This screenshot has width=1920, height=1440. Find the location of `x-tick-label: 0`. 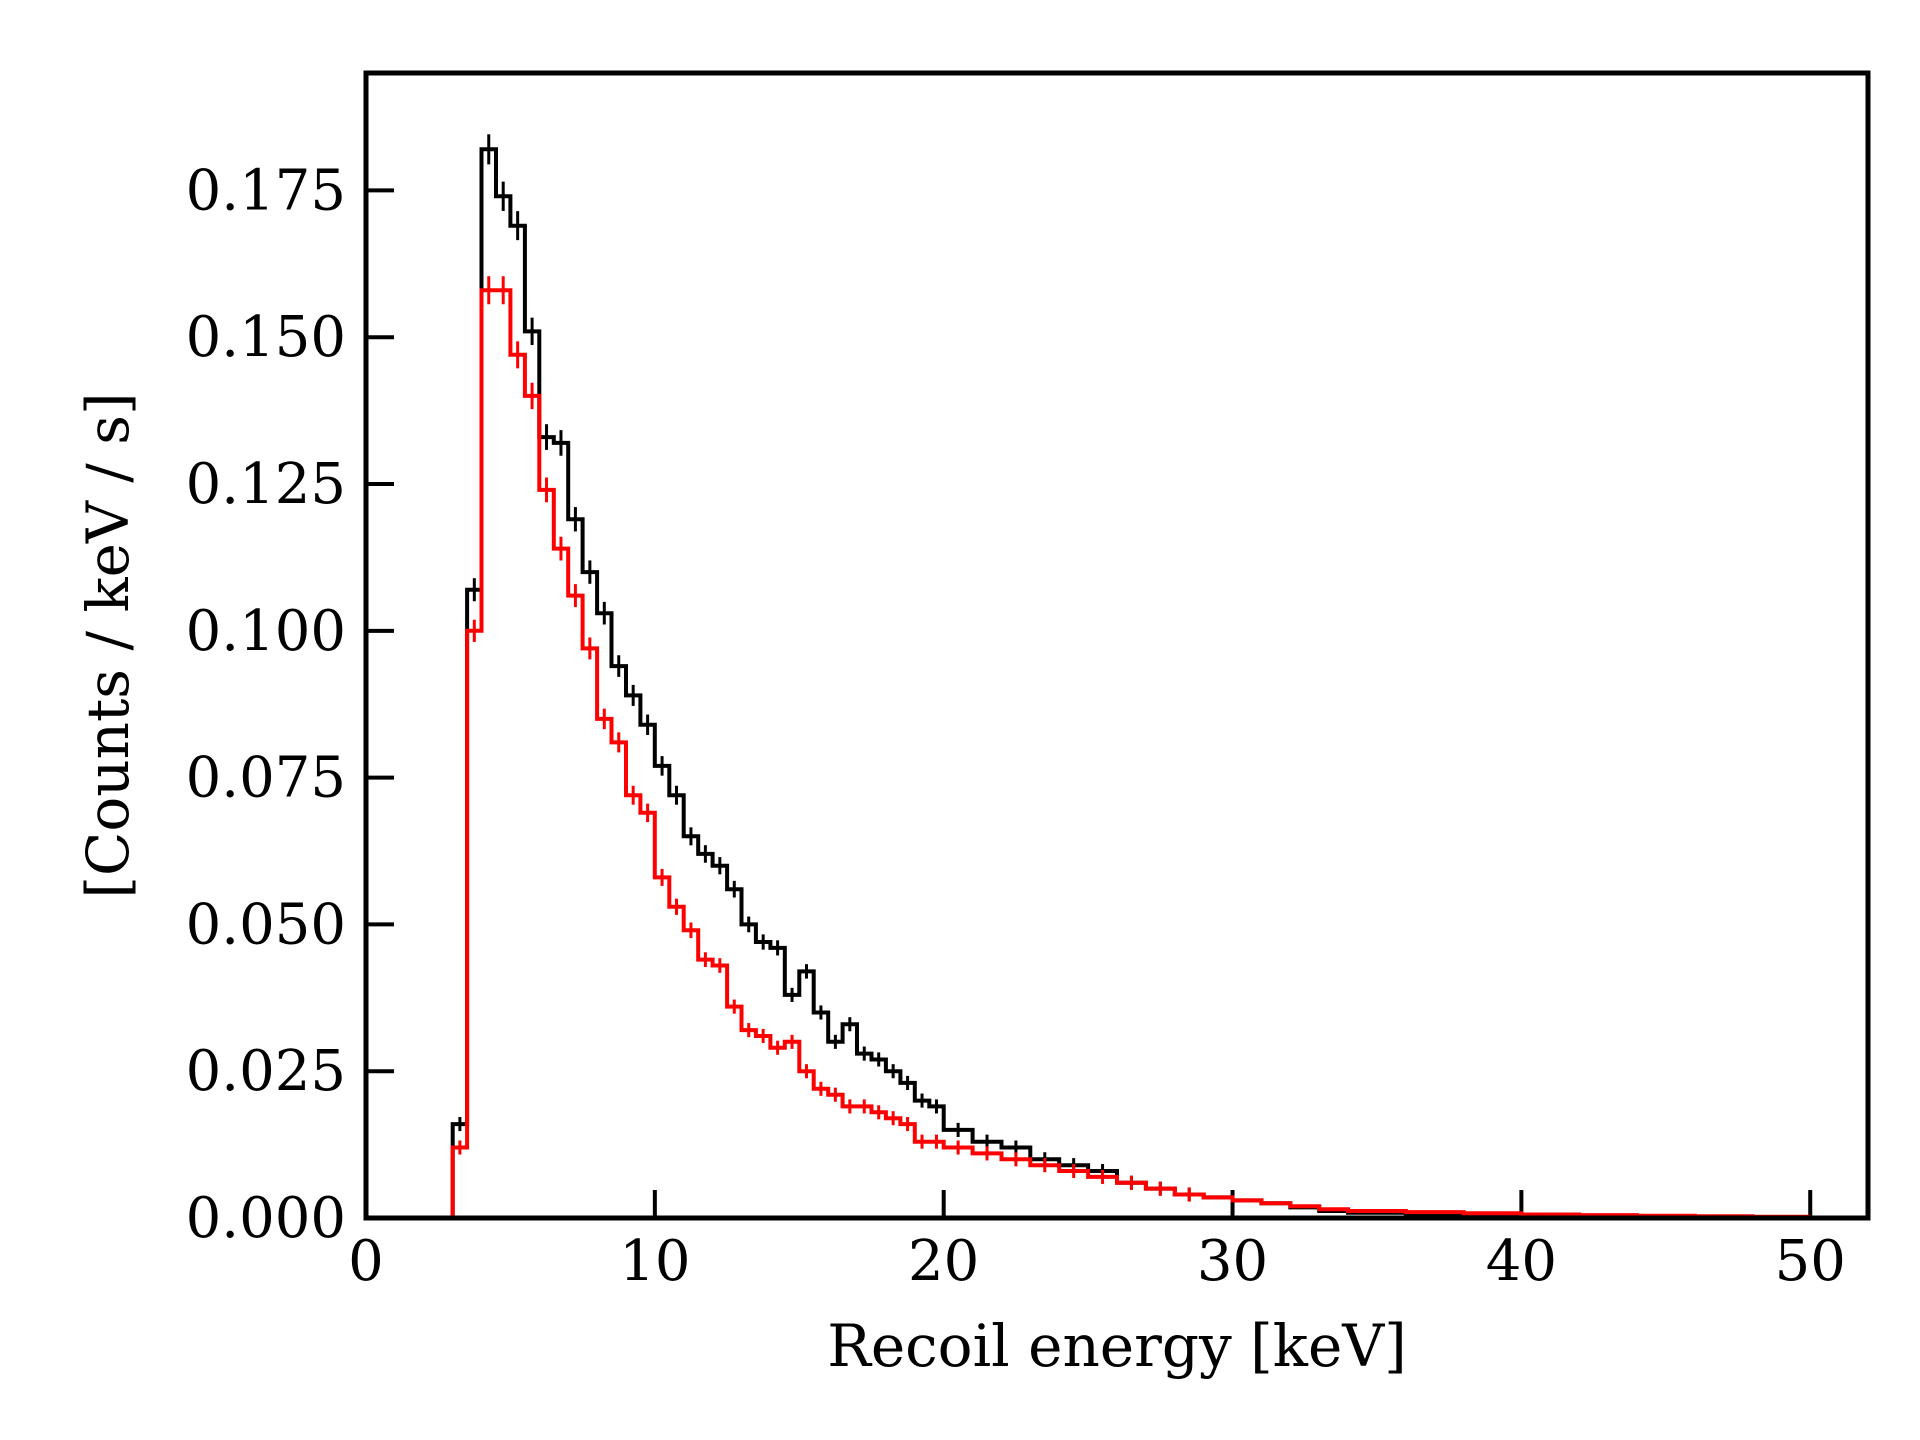

x-tick-label: 0 is located at coordinates (366, 1261).